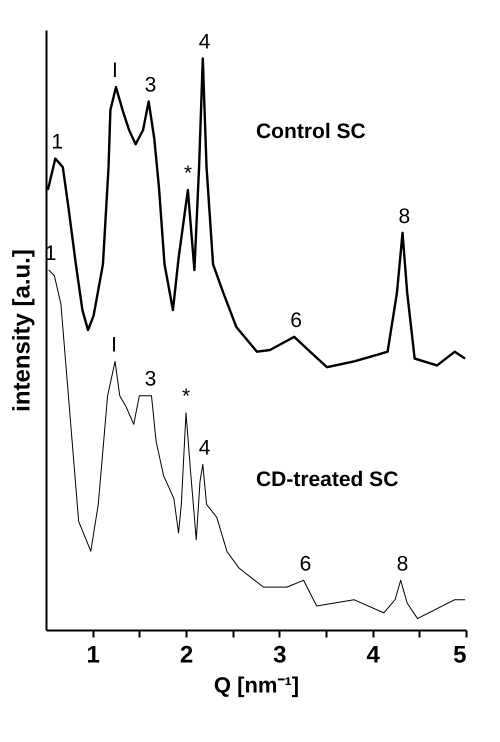 This screenshot has height=742, width=500. Describe the element at coordinates (373, 655) in the screenshot. I see `x-tick-label: 4` at that location.